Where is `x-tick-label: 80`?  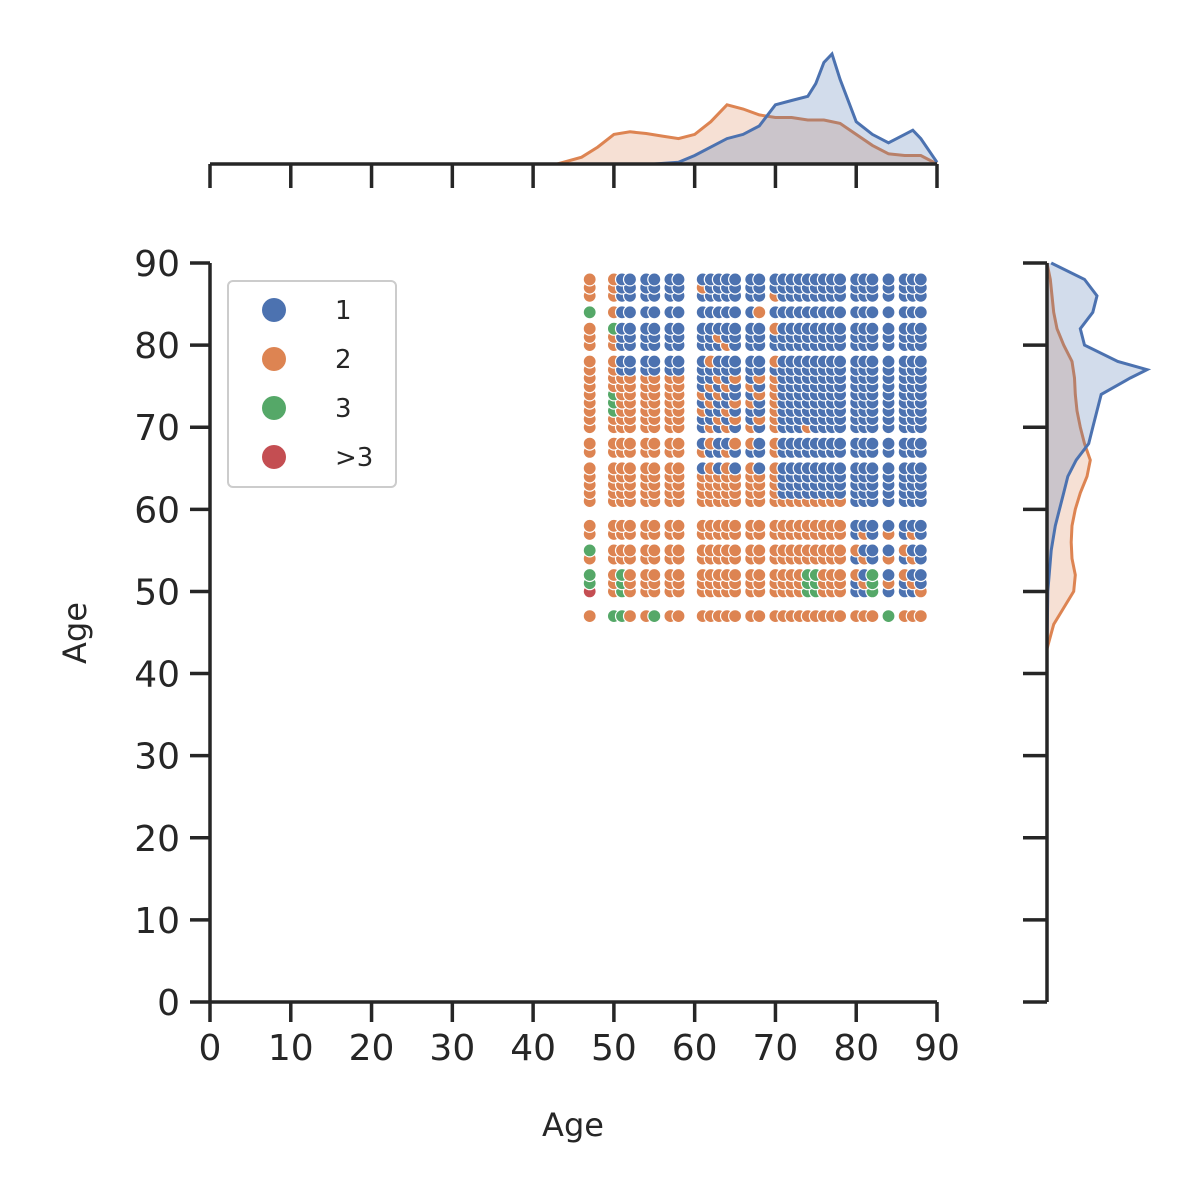 x-tick-label: 80 is located at coordinates (856, 1048).